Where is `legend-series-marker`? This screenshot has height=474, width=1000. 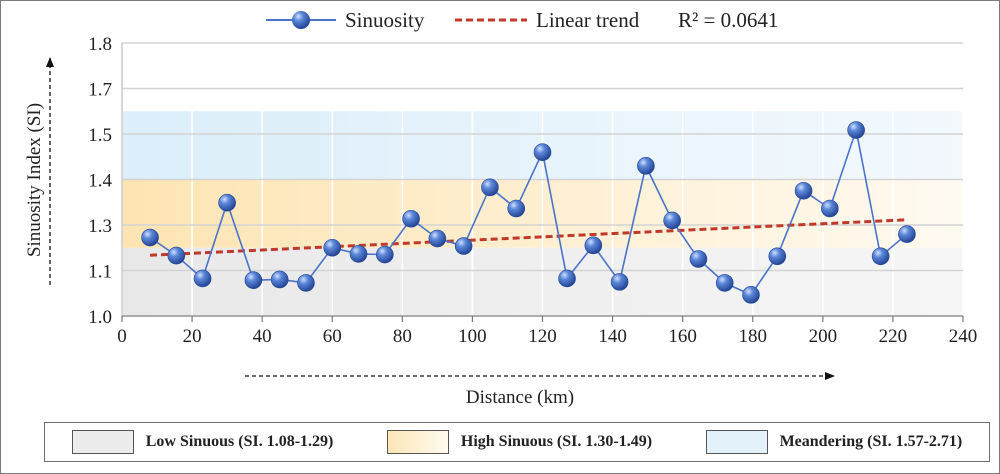 legend-series-marker is located at coordinates (301, 20).